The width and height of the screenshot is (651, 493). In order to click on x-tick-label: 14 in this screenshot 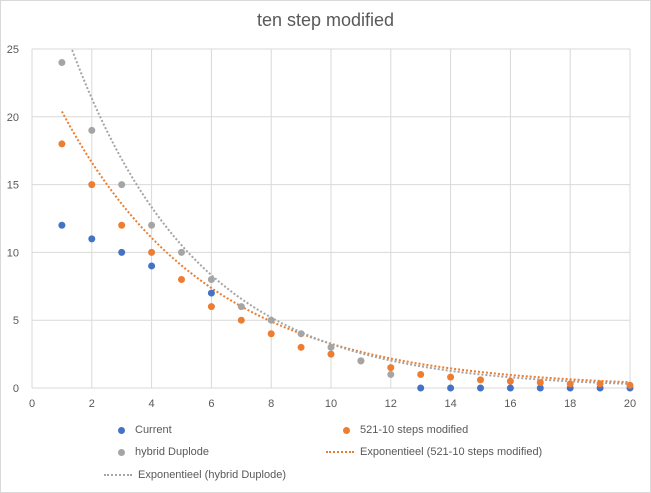, I will do `click(450, 404)`.